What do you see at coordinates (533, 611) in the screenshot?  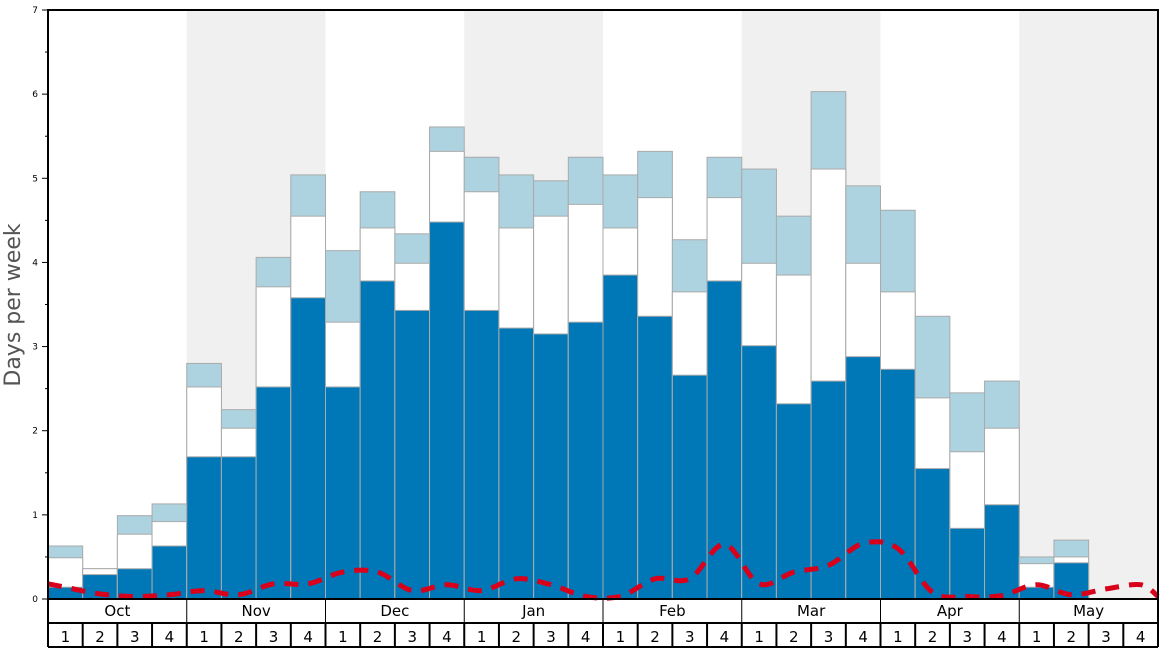 I see `month-label: Jan` at bounding box center [533, 611].